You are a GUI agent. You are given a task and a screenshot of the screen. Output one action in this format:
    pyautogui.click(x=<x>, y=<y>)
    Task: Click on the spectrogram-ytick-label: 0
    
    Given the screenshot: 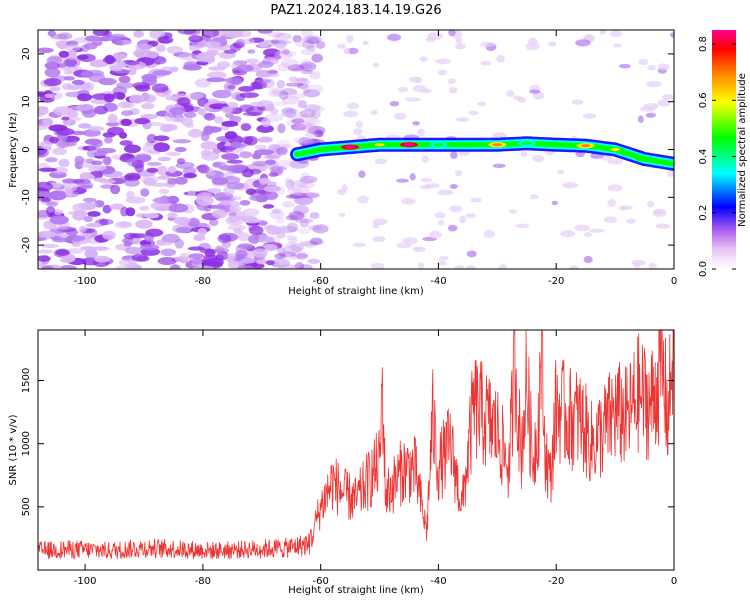 What is the action you would take?
    pyautogui.click(x=26, y=149)
    